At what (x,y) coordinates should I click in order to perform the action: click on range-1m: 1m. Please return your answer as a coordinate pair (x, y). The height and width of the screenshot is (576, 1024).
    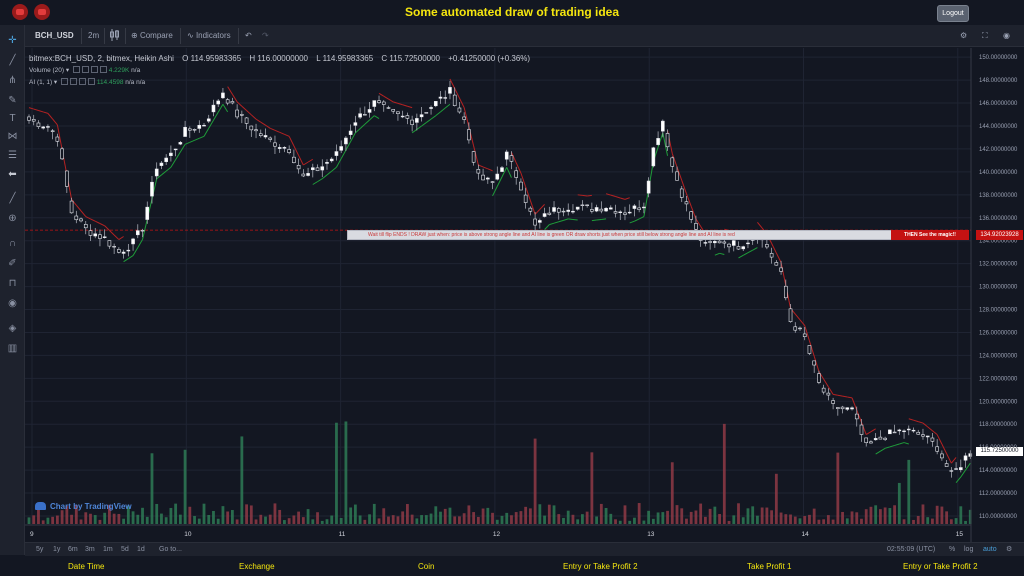
    Looking at the image, I should click on (108, 549).